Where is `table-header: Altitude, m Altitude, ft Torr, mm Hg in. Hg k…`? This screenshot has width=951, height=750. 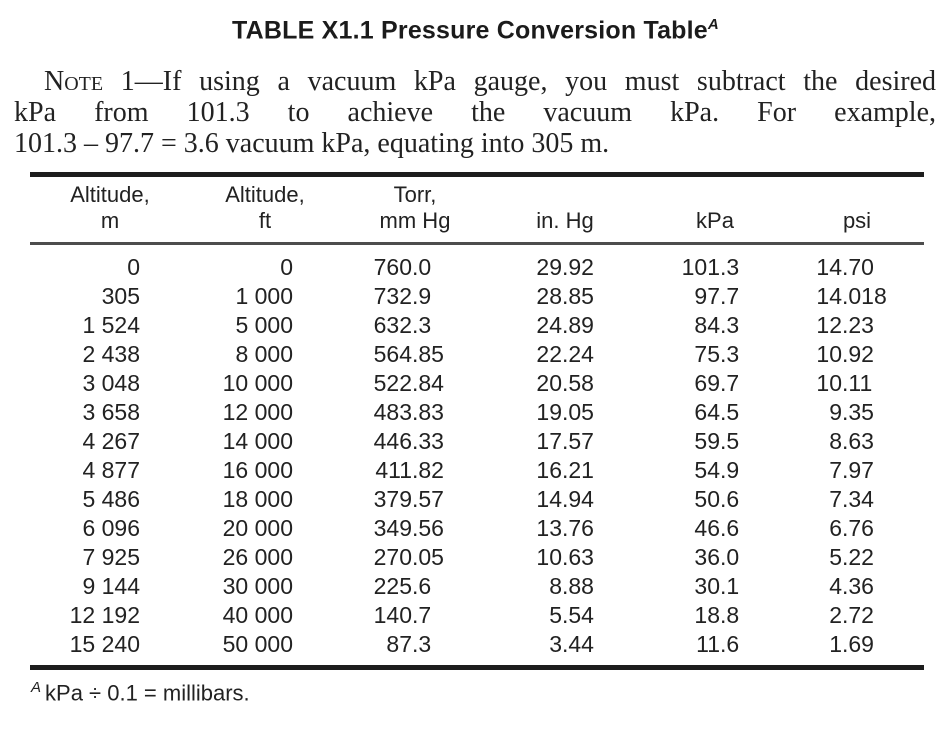 table-header: Altitude, m Altitude, ft Torr, mm Hg in. Hg k… is located at coordinates (477, 211).